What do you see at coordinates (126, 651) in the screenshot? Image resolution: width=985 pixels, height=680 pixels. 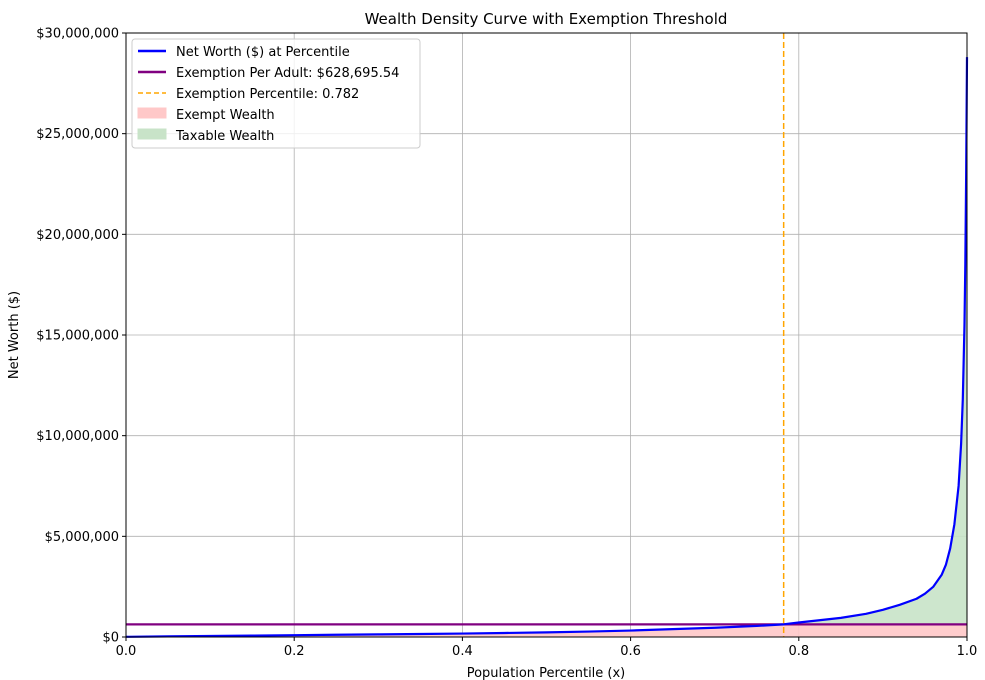 I see `x-tick-label: 0.0` at bounding box center [126, 651].